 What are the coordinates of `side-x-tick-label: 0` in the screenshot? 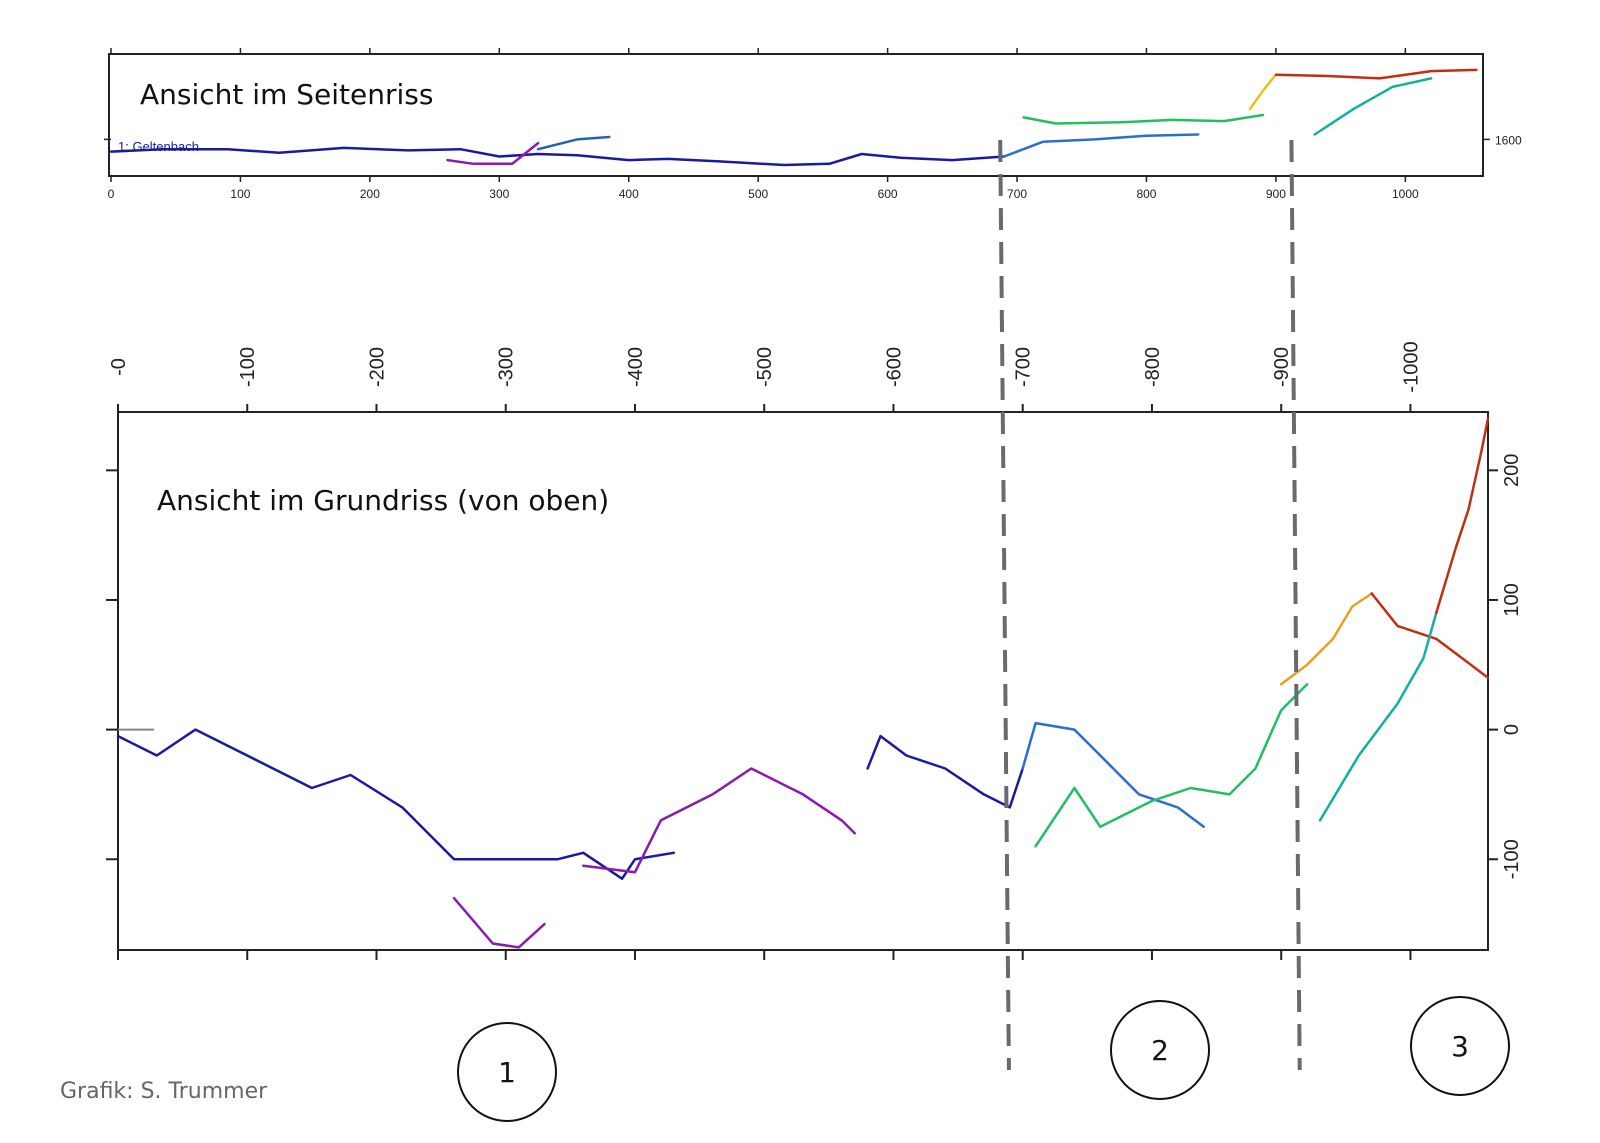 It's located at (111, 194).